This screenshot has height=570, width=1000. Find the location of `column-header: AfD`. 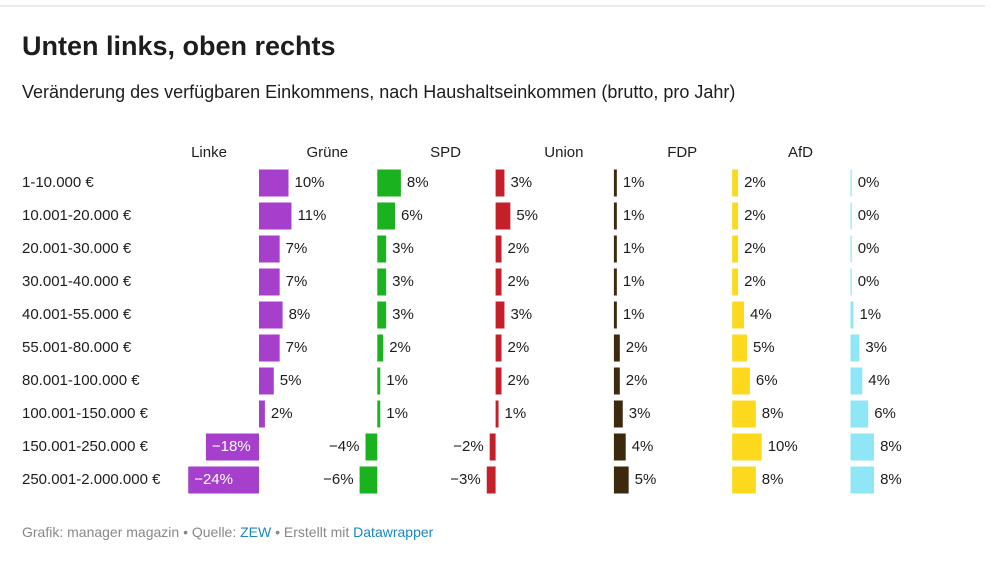

column-header: AfD is located at coordinates (800, 152).